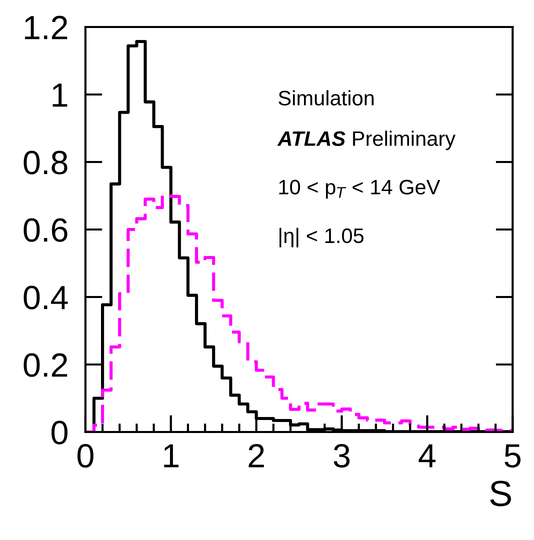 The height and width of the screenshot is (540, 534). What do you see at coordinates (427, 456) in the screenshot?
I see `x-tick-label: 4` at bounding box center [427, 456].